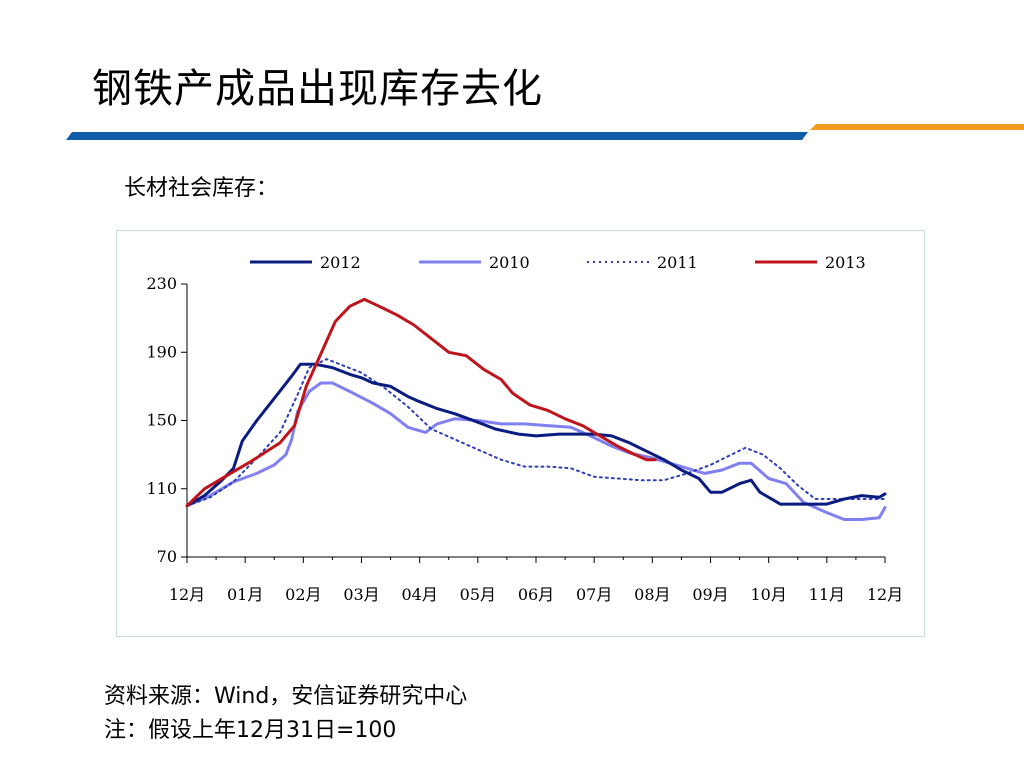 The width and height of the screenshot is (1024, 768). Describe the element at coordinates (340, 262) in the screenshot. I see `legend-label-2012: 2012` at that location.